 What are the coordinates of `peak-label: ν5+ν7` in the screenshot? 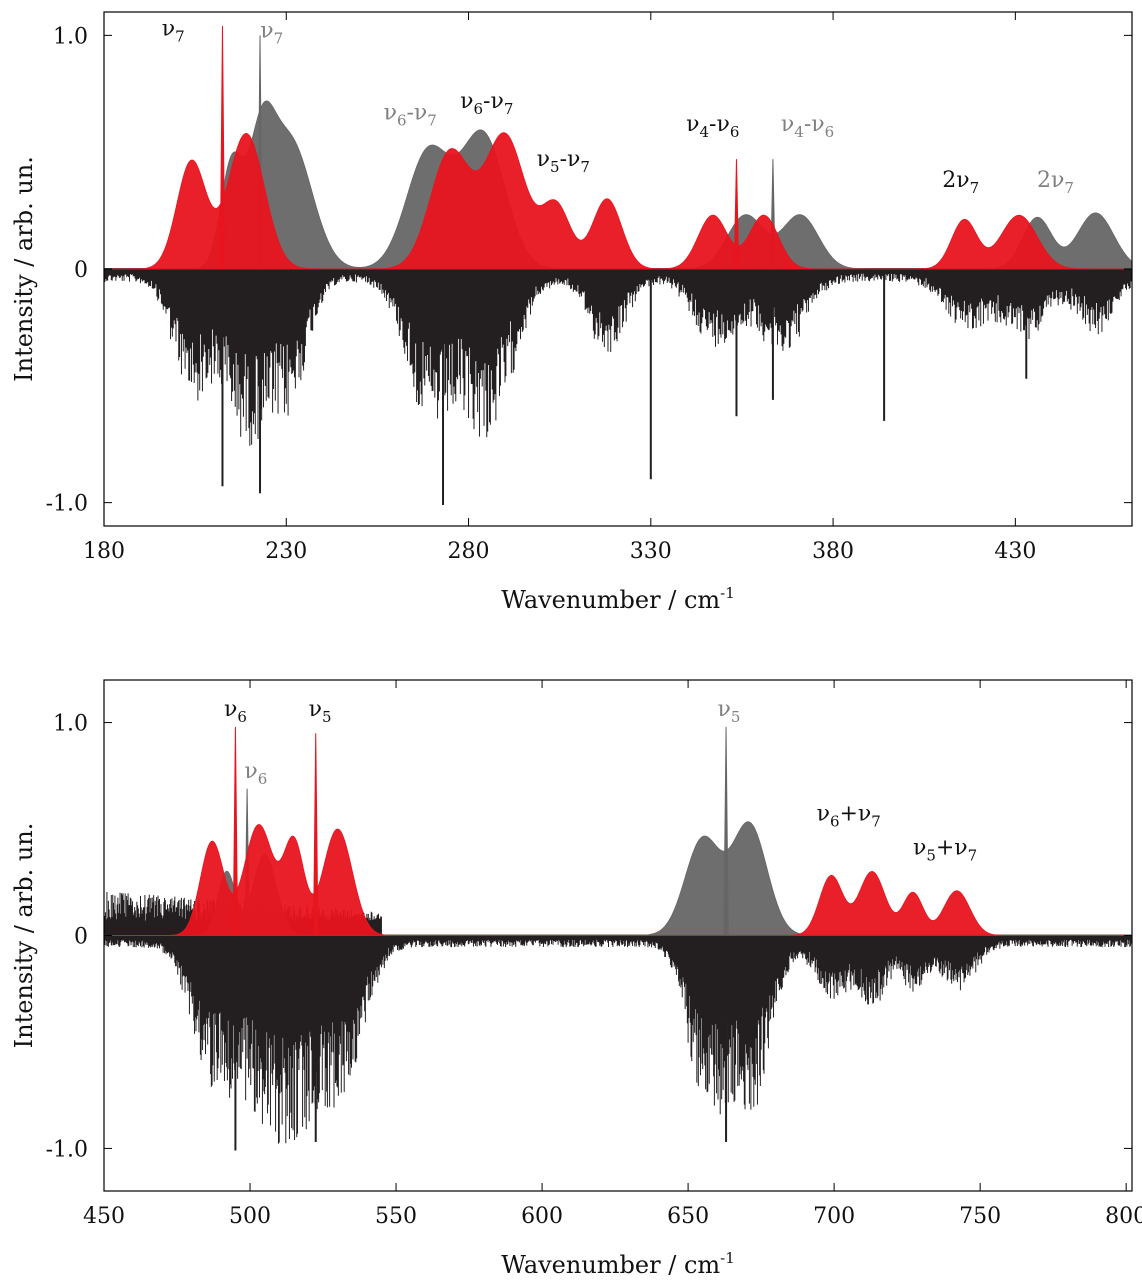 It's located at (945, 850).